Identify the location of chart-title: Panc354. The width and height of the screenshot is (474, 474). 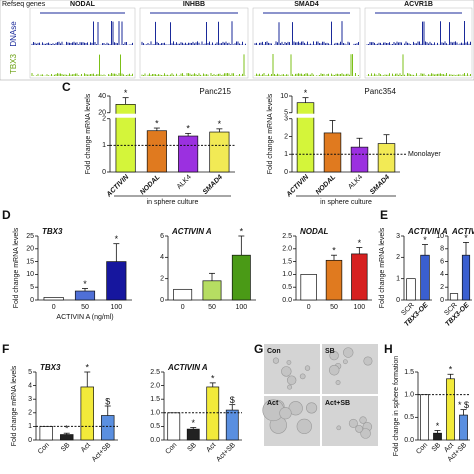
(380, 91).